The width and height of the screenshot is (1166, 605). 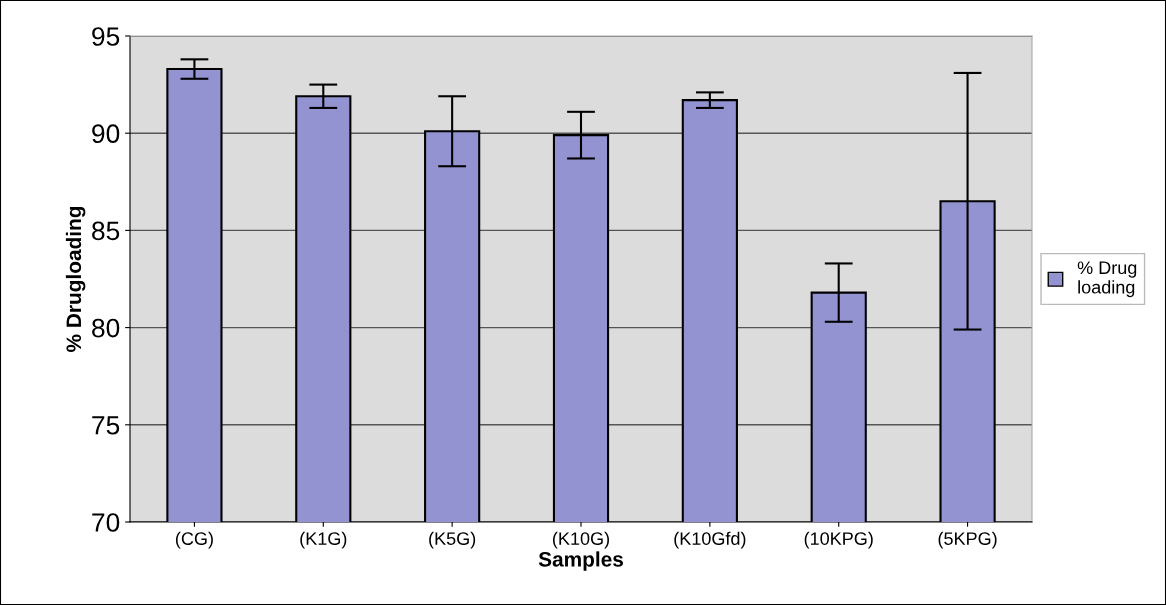 What do you see at coordinates (106, 231) in the screenshot?
I see `y-tick-label: 85` at bounding box center [106, 231].